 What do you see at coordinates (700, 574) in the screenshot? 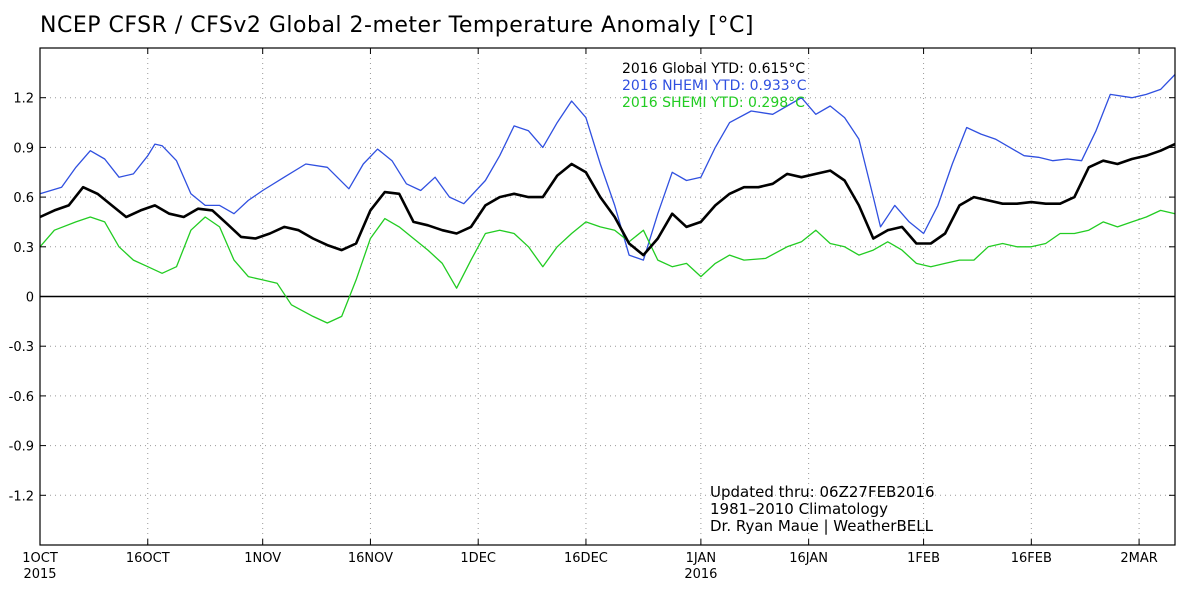
I see `x-tick-sublabel: 2016` at bounding box center [700, 574].